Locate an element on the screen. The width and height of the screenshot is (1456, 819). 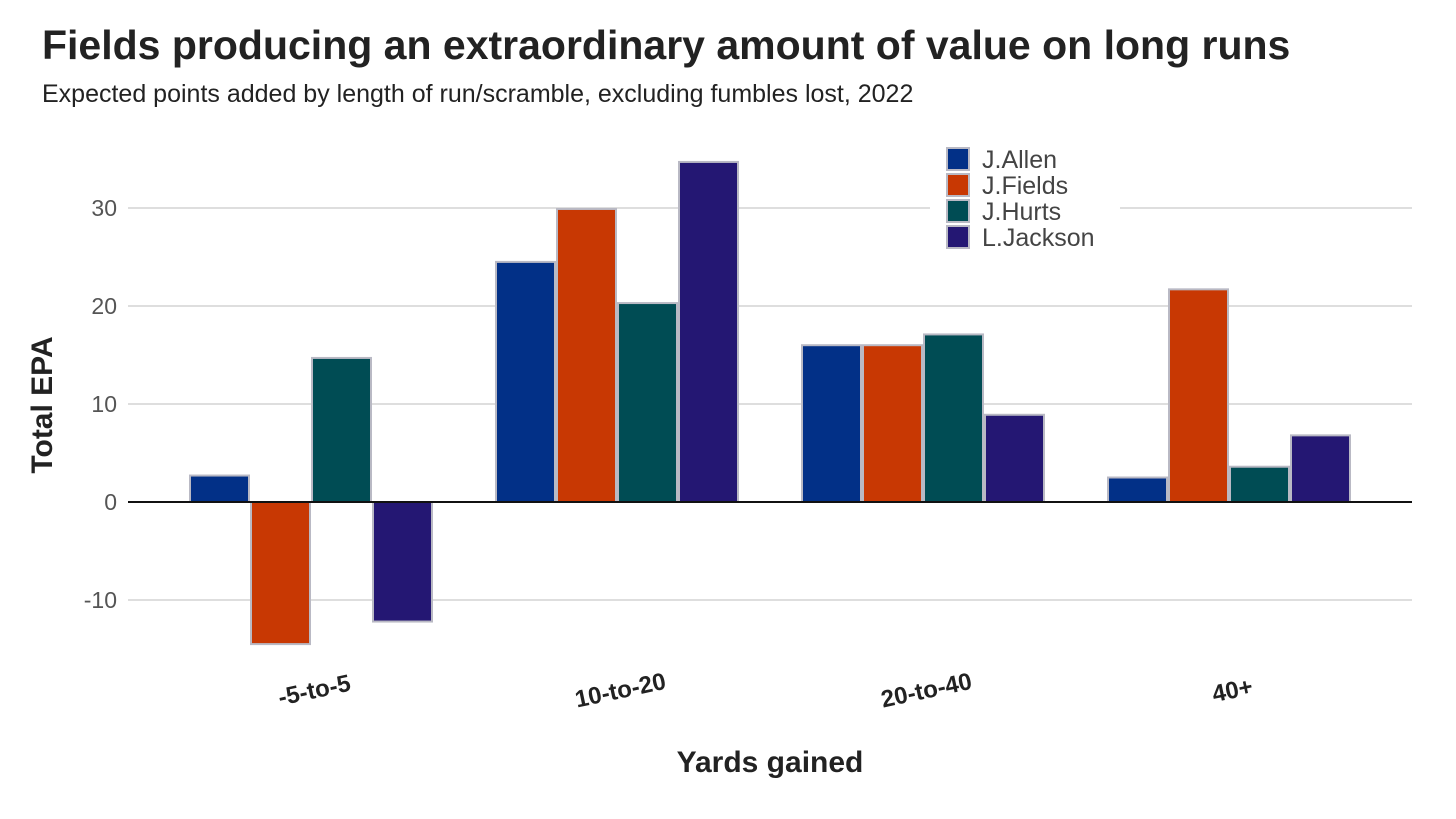
y-axis-title: Total EPA is located at coordinates (42, 404).